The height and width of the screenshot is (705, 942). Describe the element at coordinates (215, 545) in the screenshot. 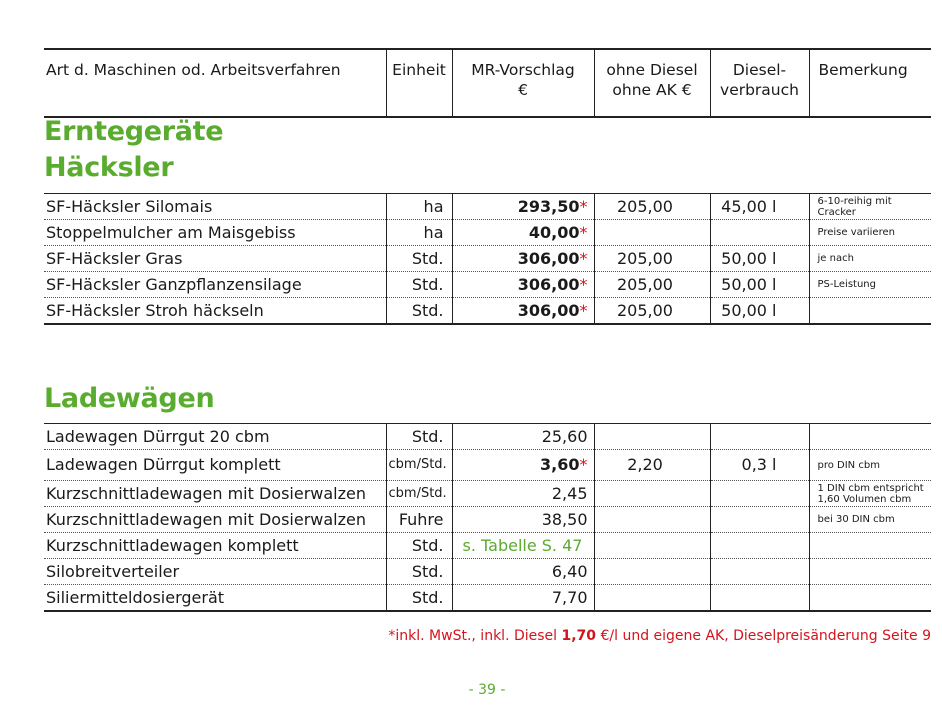

I see `cell-machine: Kurzschnittladewagen komplett` at that location.